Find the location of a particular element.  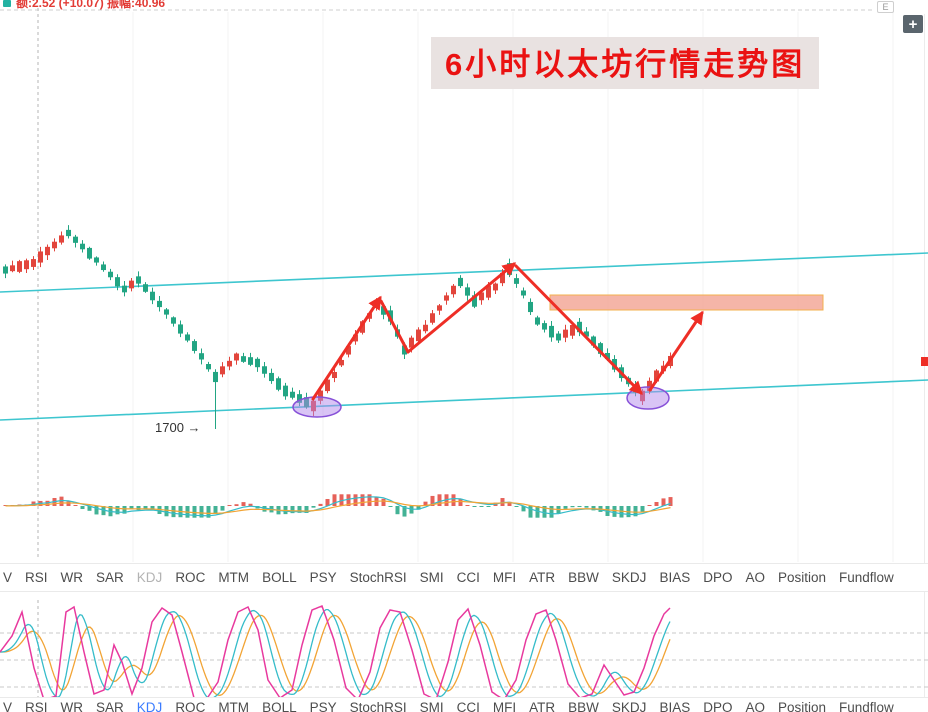

add-indicator-button: + is located at coordinates (913, 24).